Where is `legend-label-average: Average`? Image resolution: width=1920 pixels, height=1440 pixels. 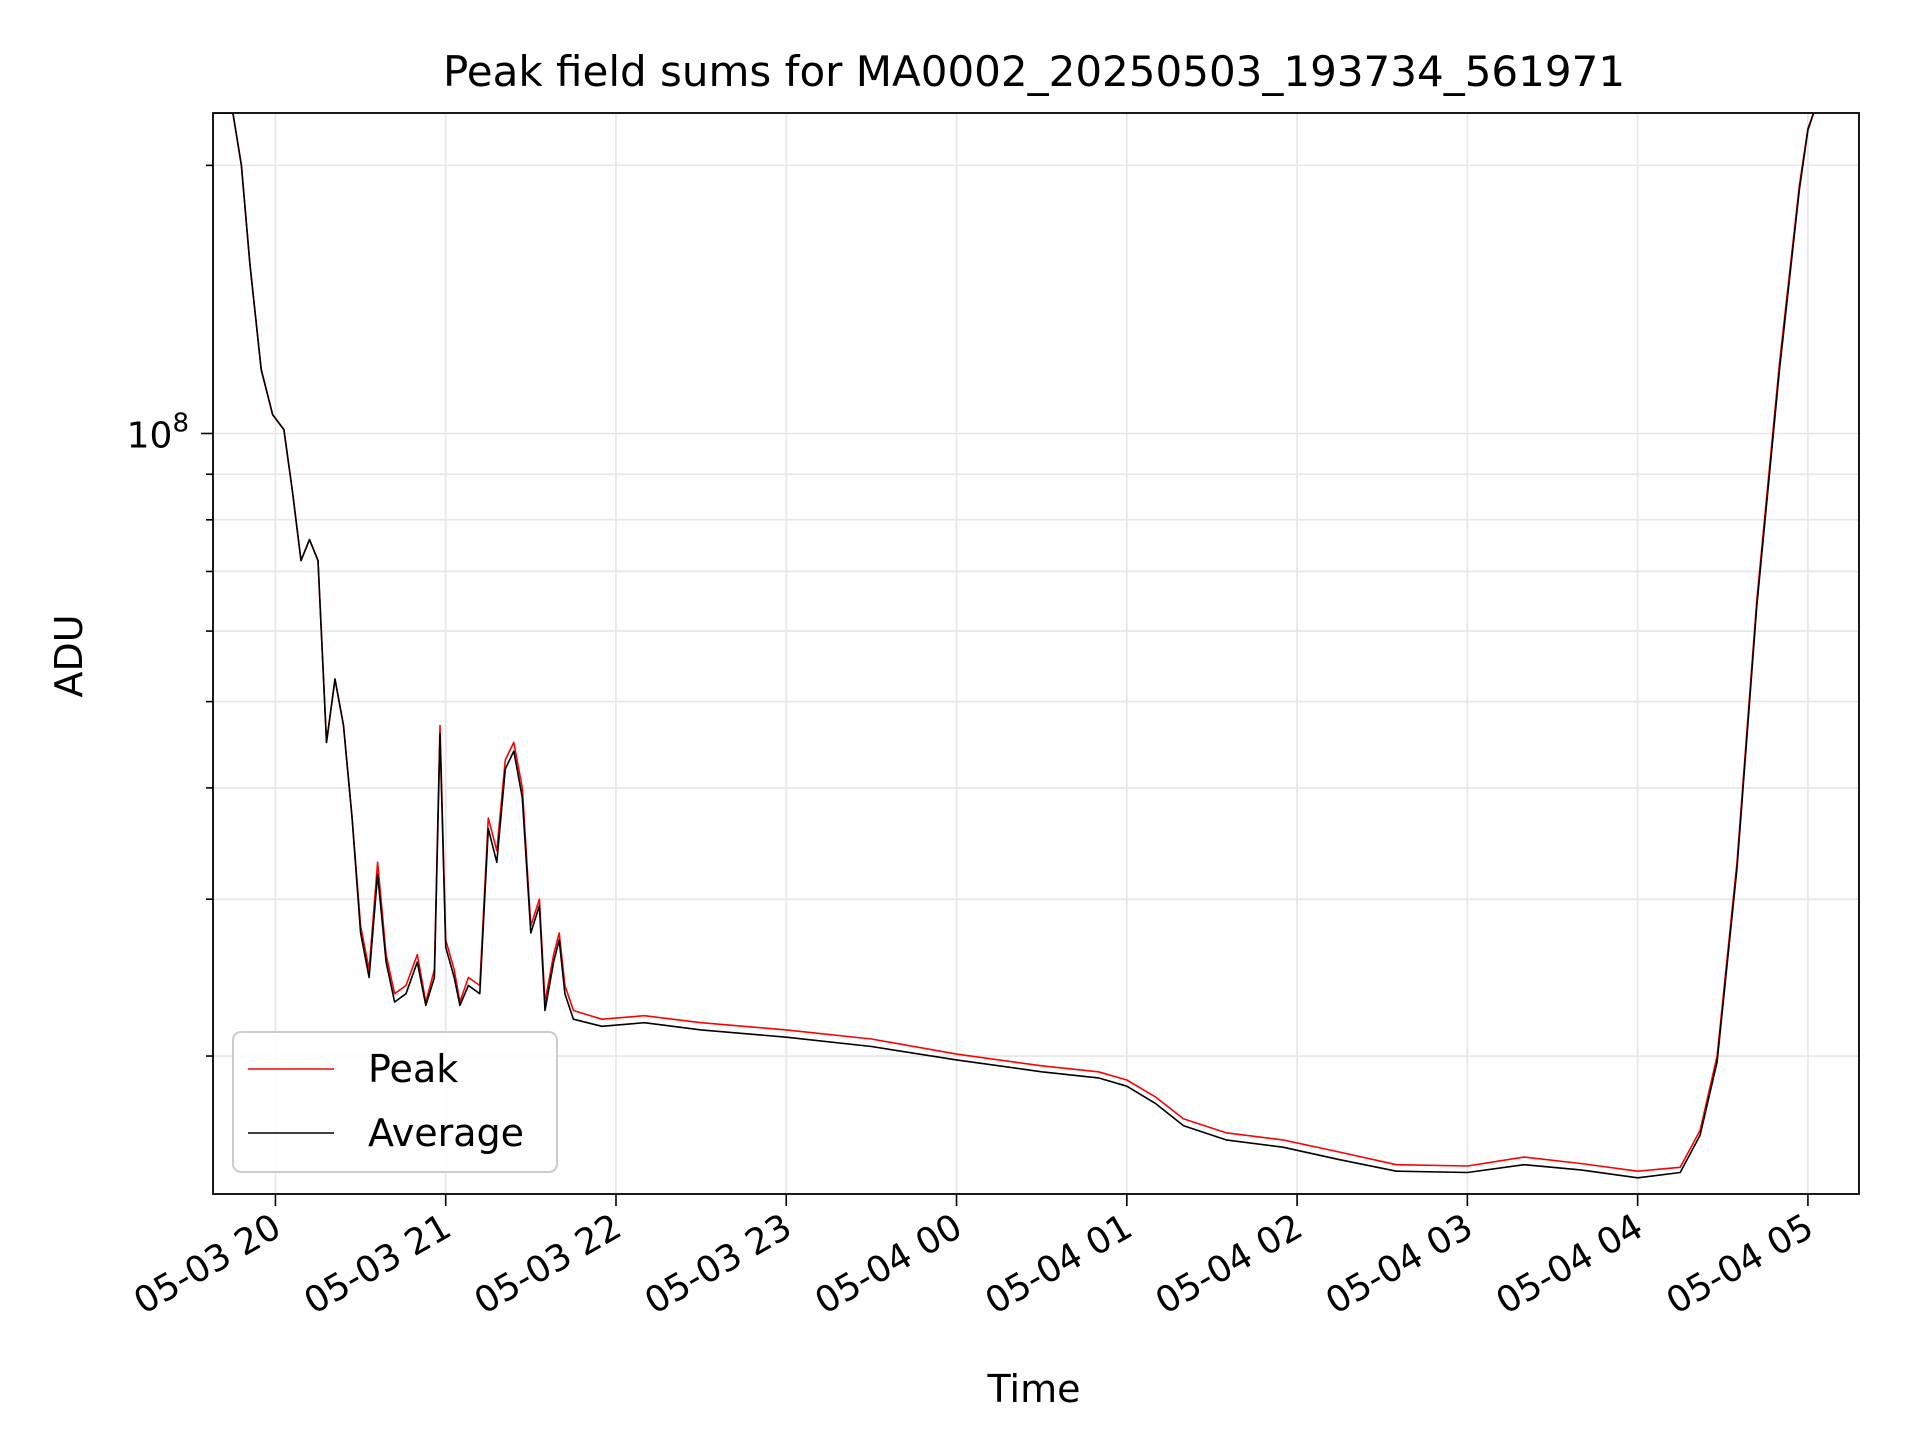 legend-label-average: Average is located at coordinates (446, 1133).